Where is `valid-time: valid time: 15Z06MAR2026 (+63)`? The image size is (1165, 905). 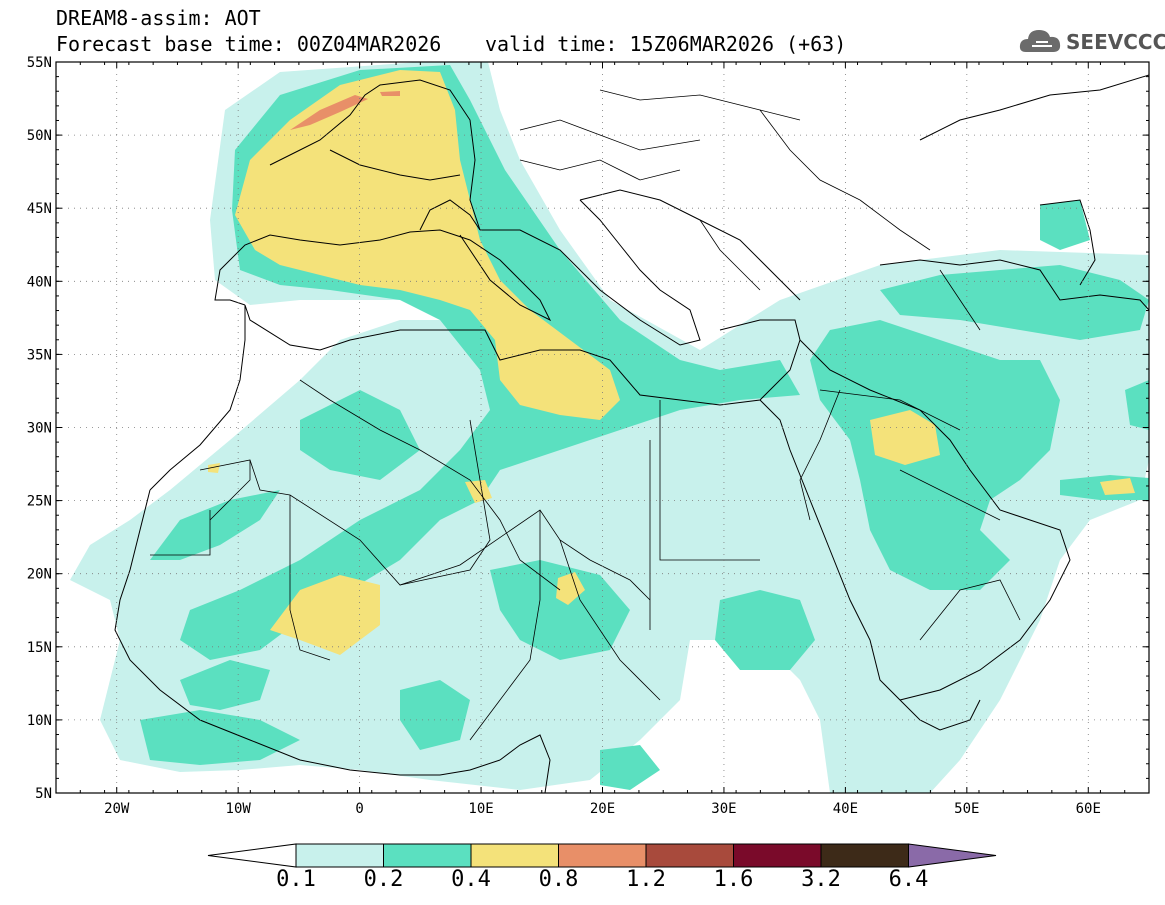
valid-time: valid time: 15Z06MAR2026 (+63) is located at coordinates (666, 44).